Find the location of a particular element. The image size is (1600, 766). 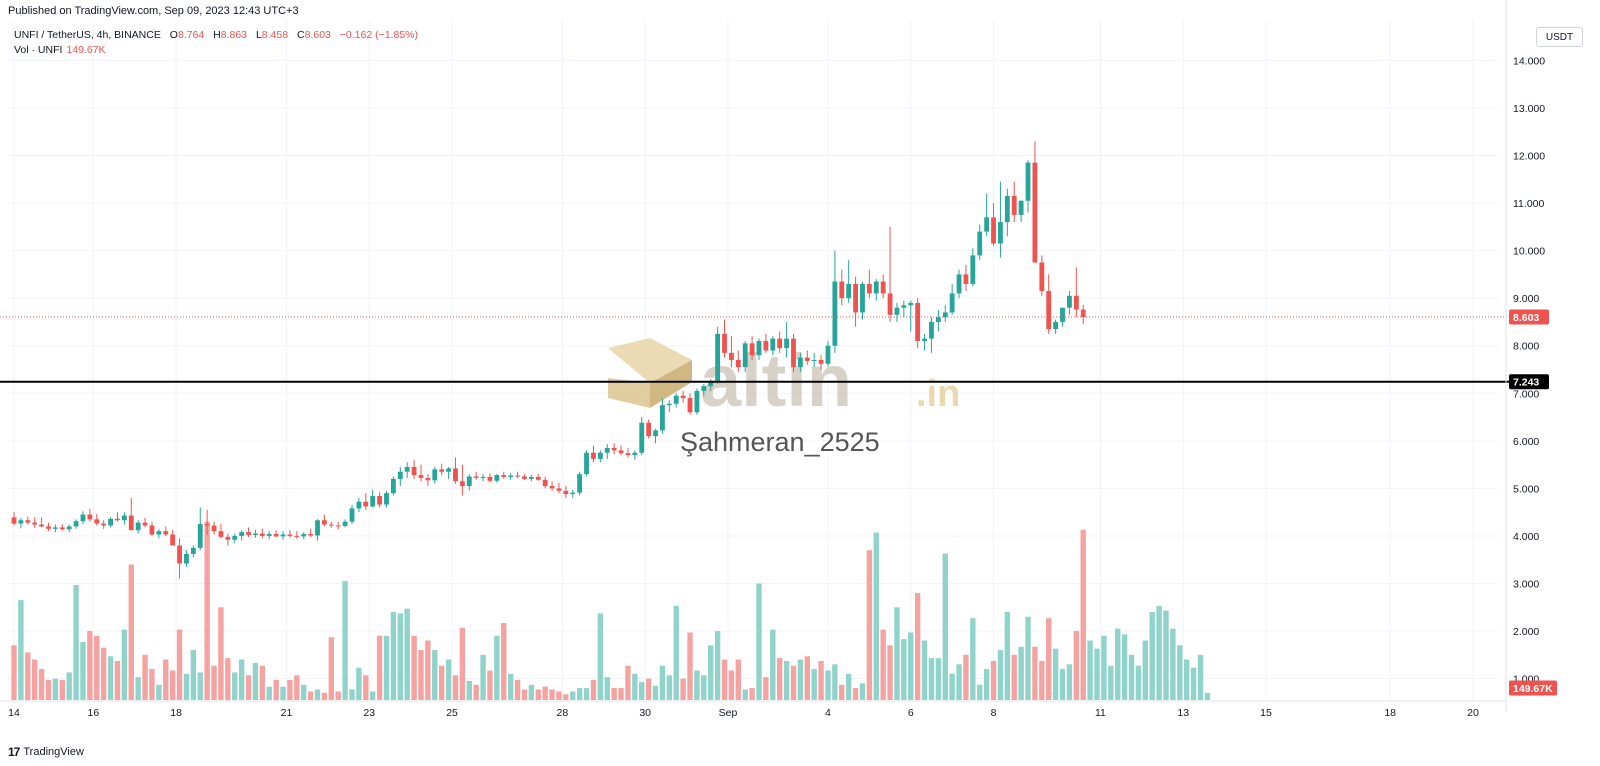

time-tick-label: 6 is located at coordinates (911, 713).